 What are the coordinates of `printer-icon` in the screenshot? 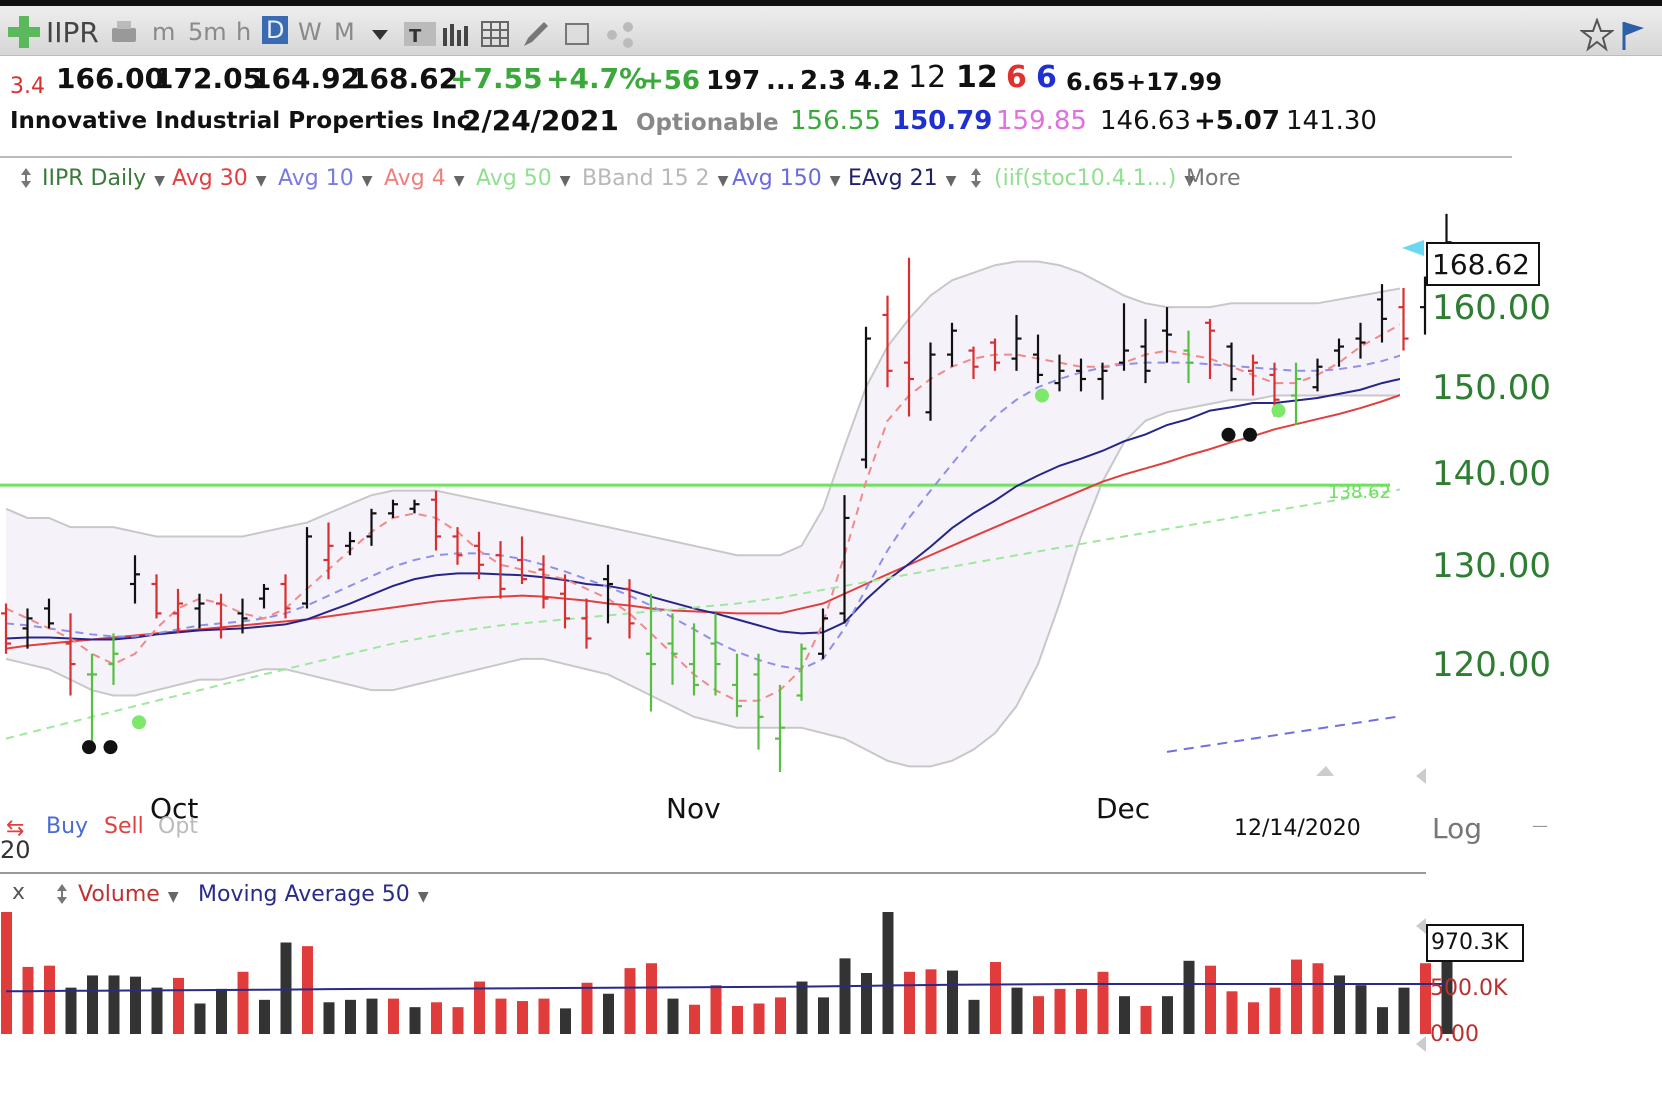 It's located at (124, 34).